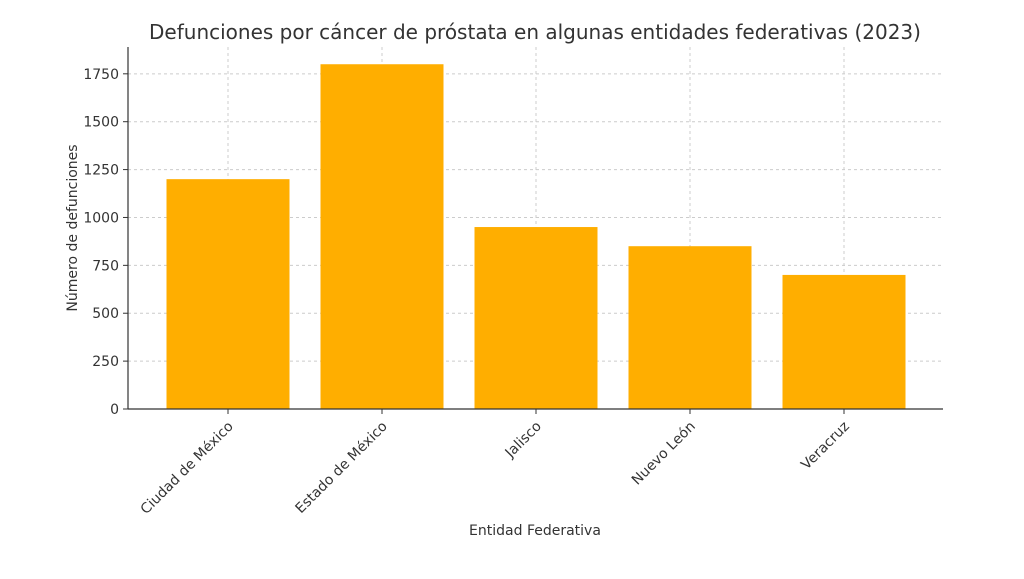 Image resolution: width=1024 pixels, height=579 pixels. What do you see at coordinates (187, 468) in the screenshot?
I see `x-tick-label: Ciudad de México` at bounding box center [187, 468].